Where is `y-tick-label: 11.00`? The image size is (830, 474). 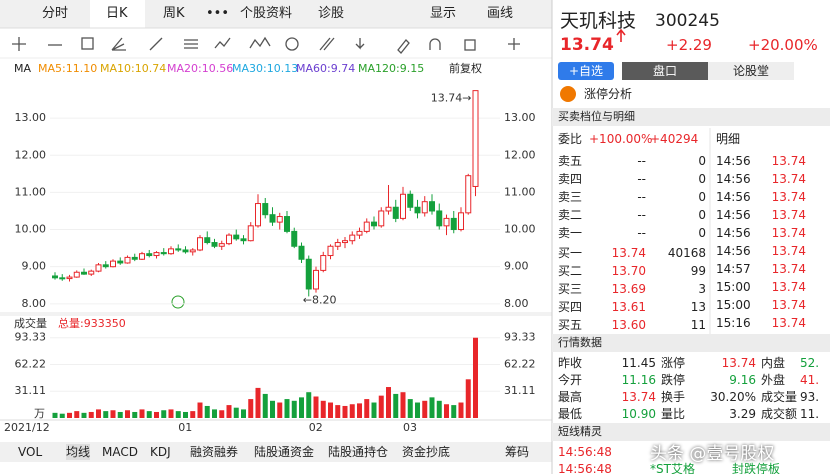 y-tick-label: 11.00 is located at coordinates (31, 191).